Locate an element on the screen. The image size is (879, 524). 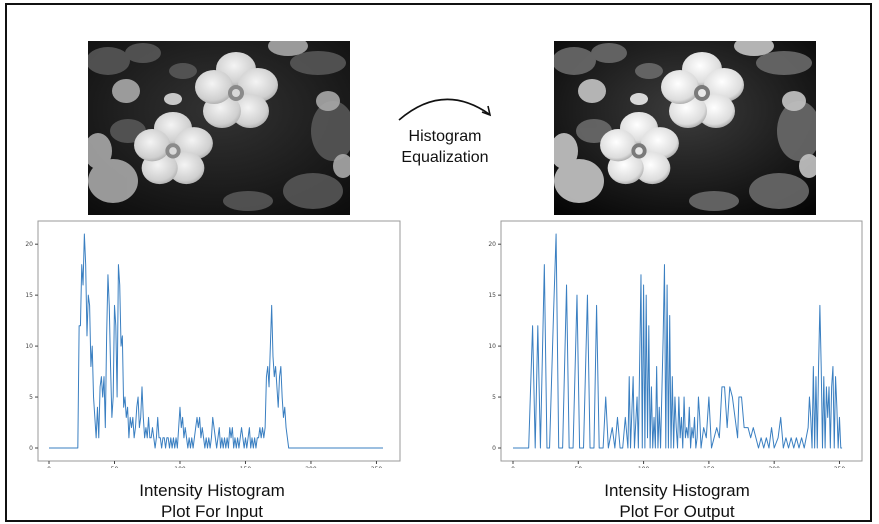
transform-label-line2: Equalization is located at coordinates (445, 157).